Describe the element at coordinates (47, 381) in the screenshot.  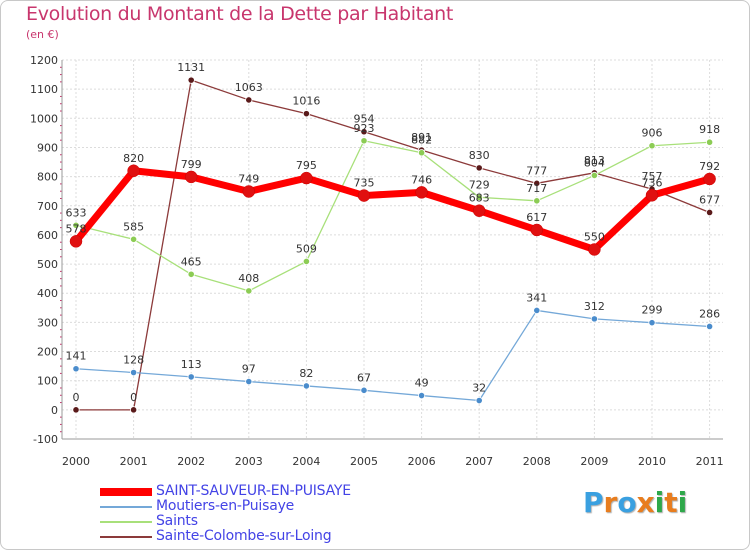
I see `y-tick-label: 100` at that location.